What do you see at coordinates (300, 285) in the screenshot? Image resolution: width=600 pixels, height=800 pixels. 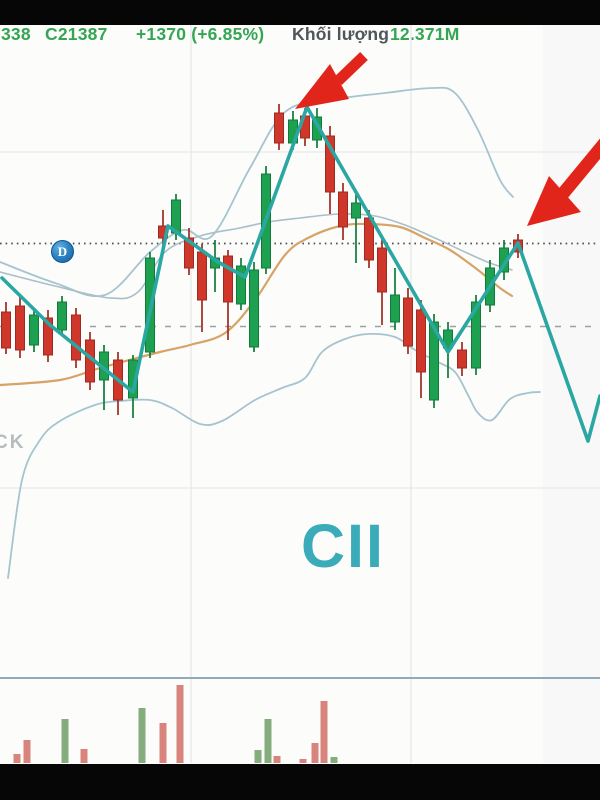 I see `reference-lines` at bounding box center [300, 285].